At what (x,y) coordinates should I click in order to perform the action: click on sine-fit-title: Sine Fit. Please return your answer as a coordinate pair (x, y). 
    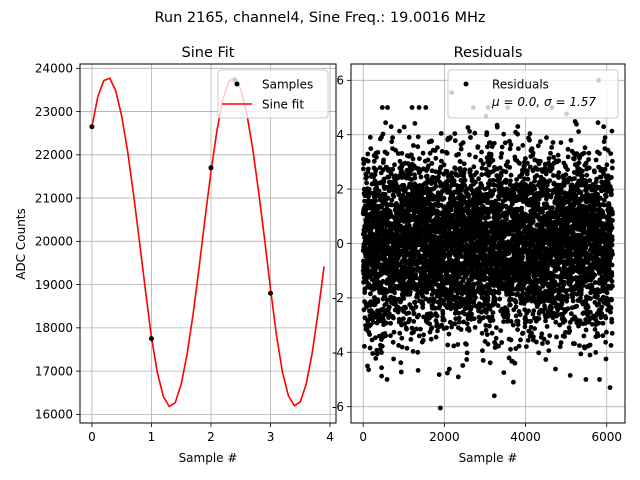
    Looking at the image, I should click on (208, 53).